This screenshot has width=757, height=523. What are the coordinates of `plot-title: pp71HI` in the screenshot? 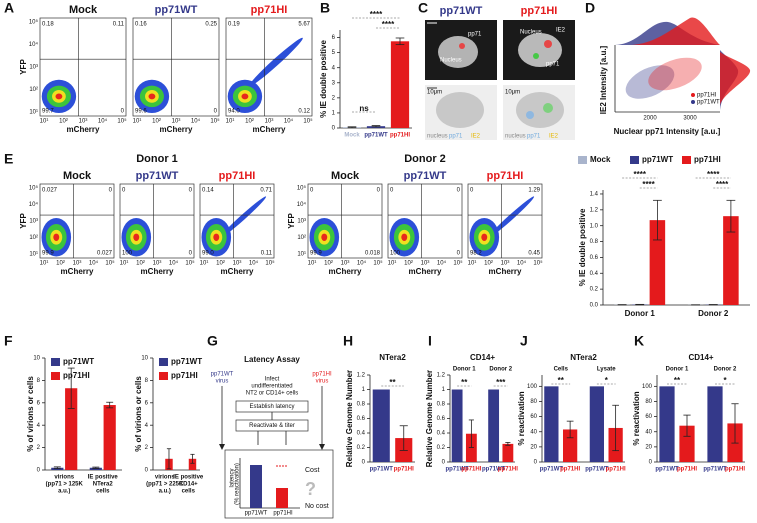 It's located at (237, 176).